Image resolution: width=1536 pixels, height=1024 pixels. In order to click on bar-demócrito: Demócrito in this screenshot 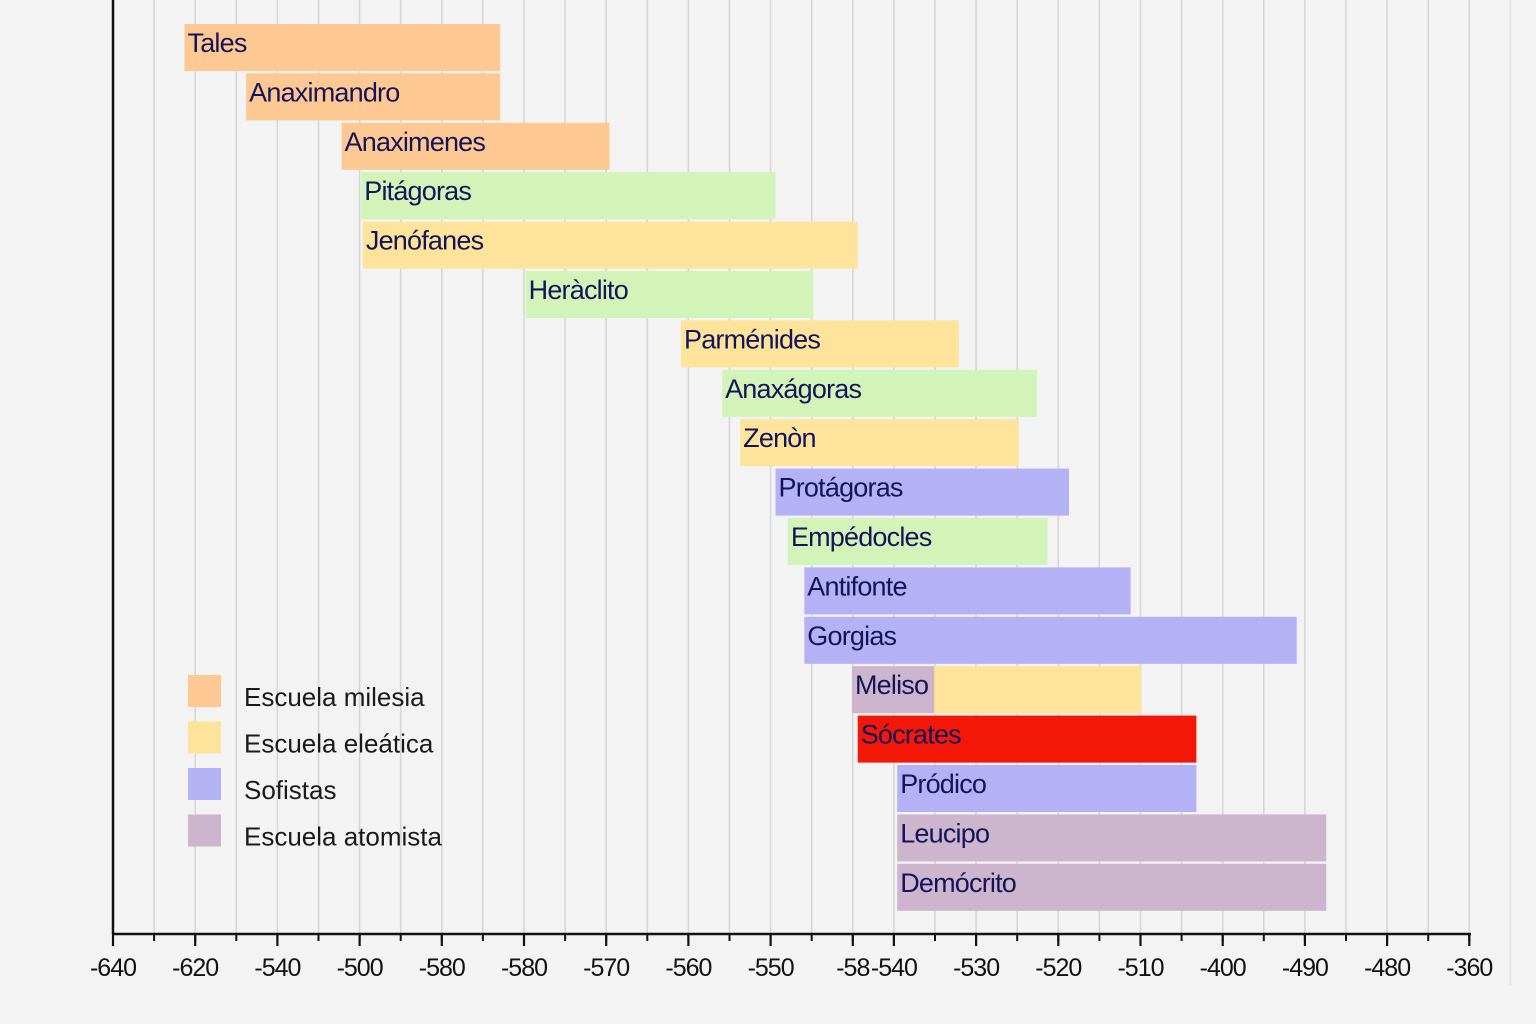, I will do `click(1112, 887)`.